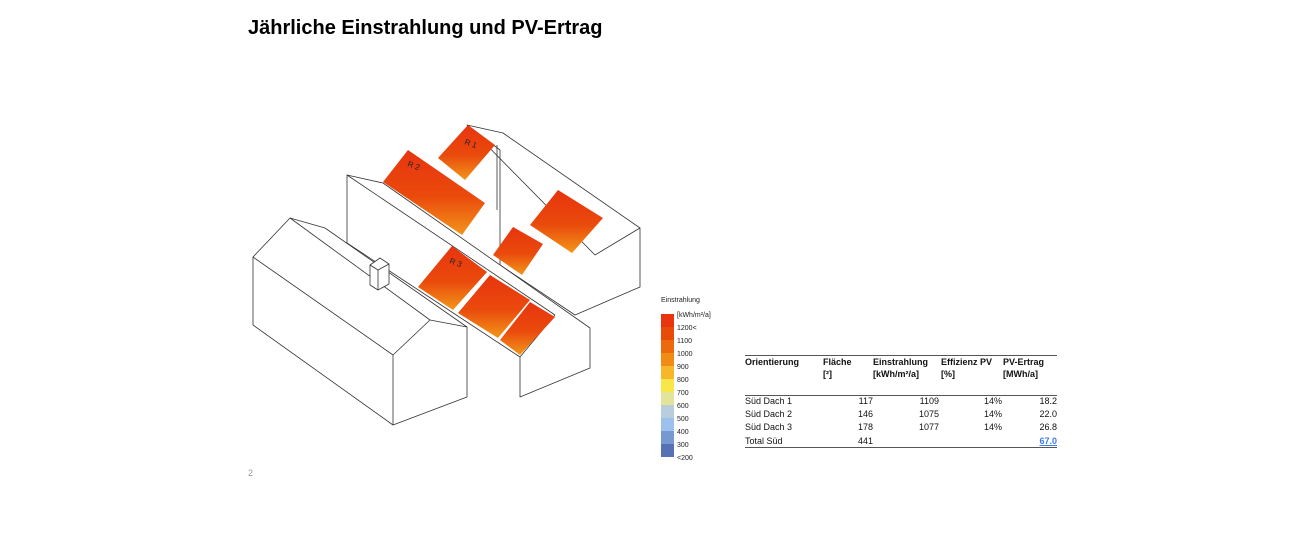  I want to click on roof-label-r2: R 2, so click(413, 165).